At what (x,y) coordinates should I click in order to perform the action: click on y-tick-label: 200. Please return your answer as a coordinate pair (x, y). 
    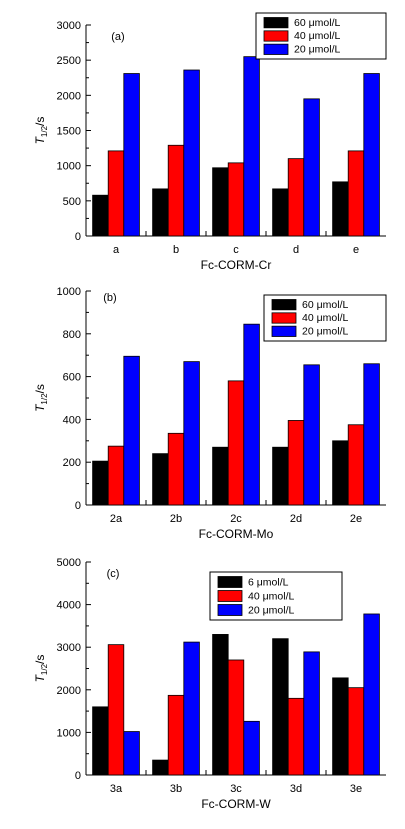
    Looking at the image, I should click on (72, 463).